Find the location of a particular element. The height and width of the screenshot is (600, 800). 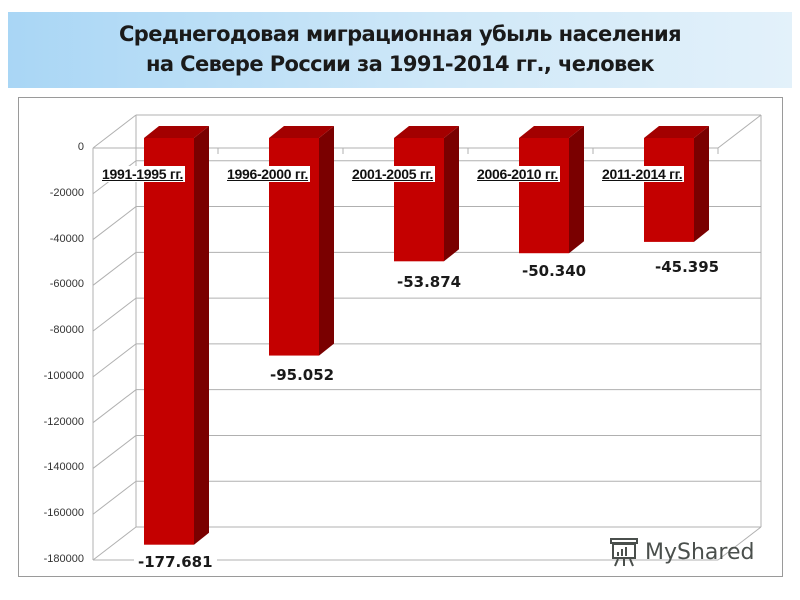

data-label: -45.395 is located at coordinates (687, 267).